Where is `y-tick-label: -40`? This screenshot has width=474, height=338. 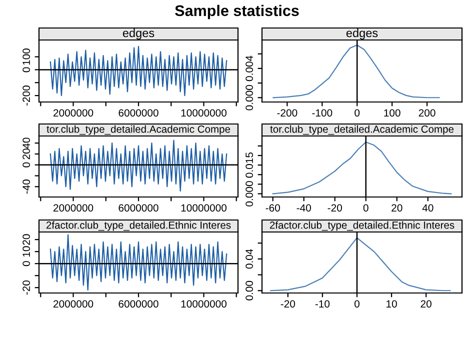
y-tick-label: -40 is located at coordinates (26, 187).